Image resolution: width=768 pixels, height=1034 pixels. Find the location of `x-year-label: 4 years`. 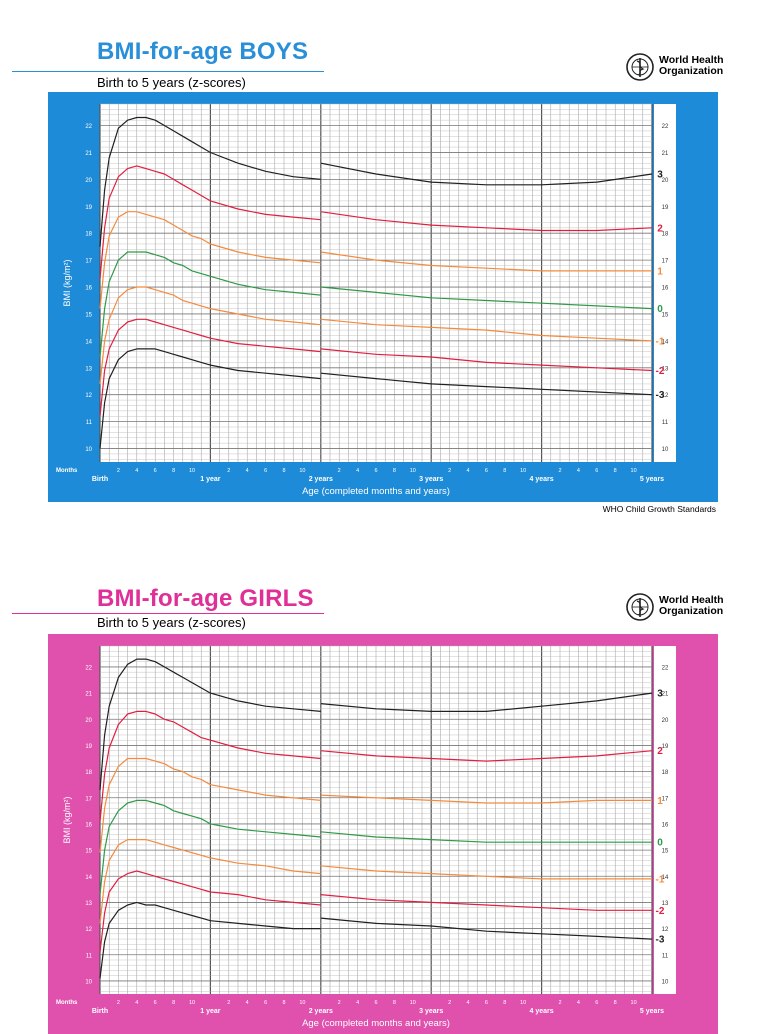

x-year-label: 4 years is located at coordinates (542, 479).